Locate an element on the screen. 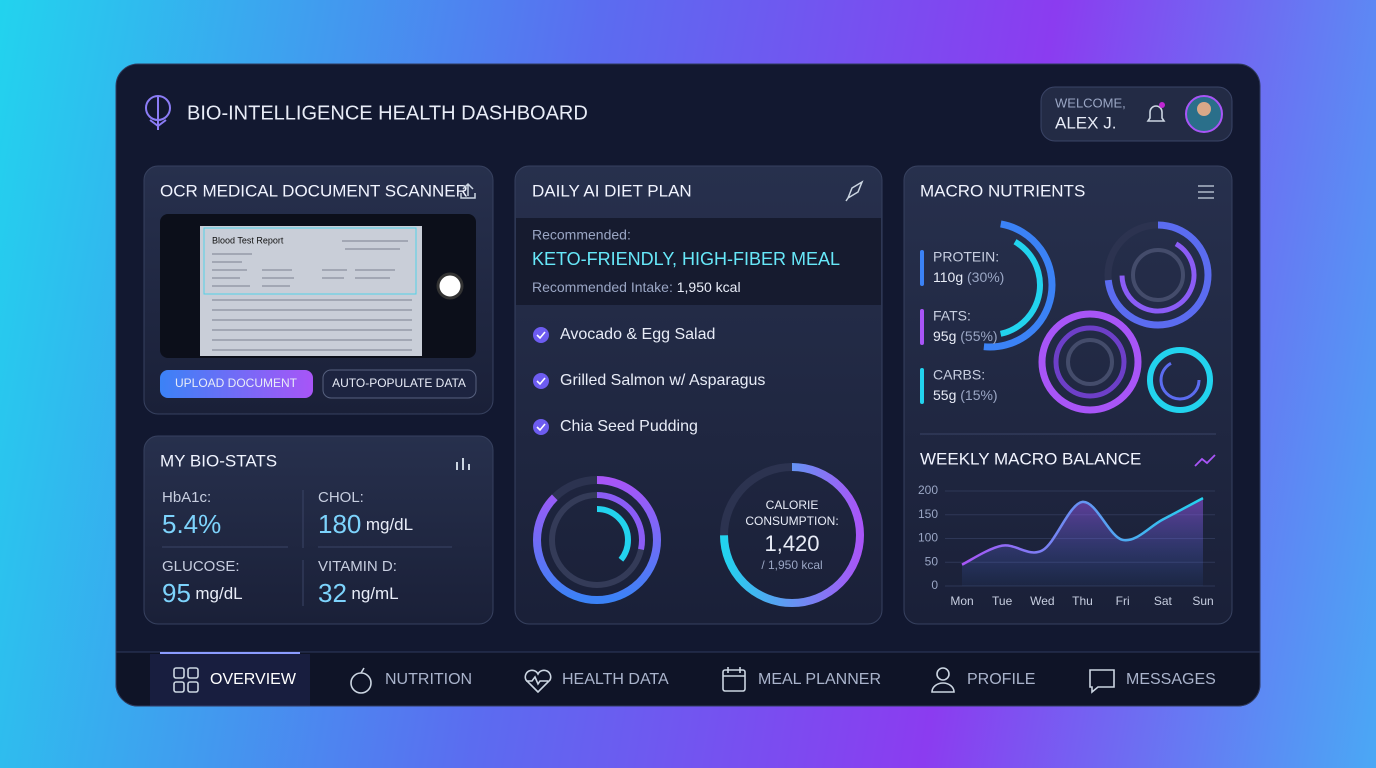  recommended-label: Recommended: is located at coordinates (581, 235).